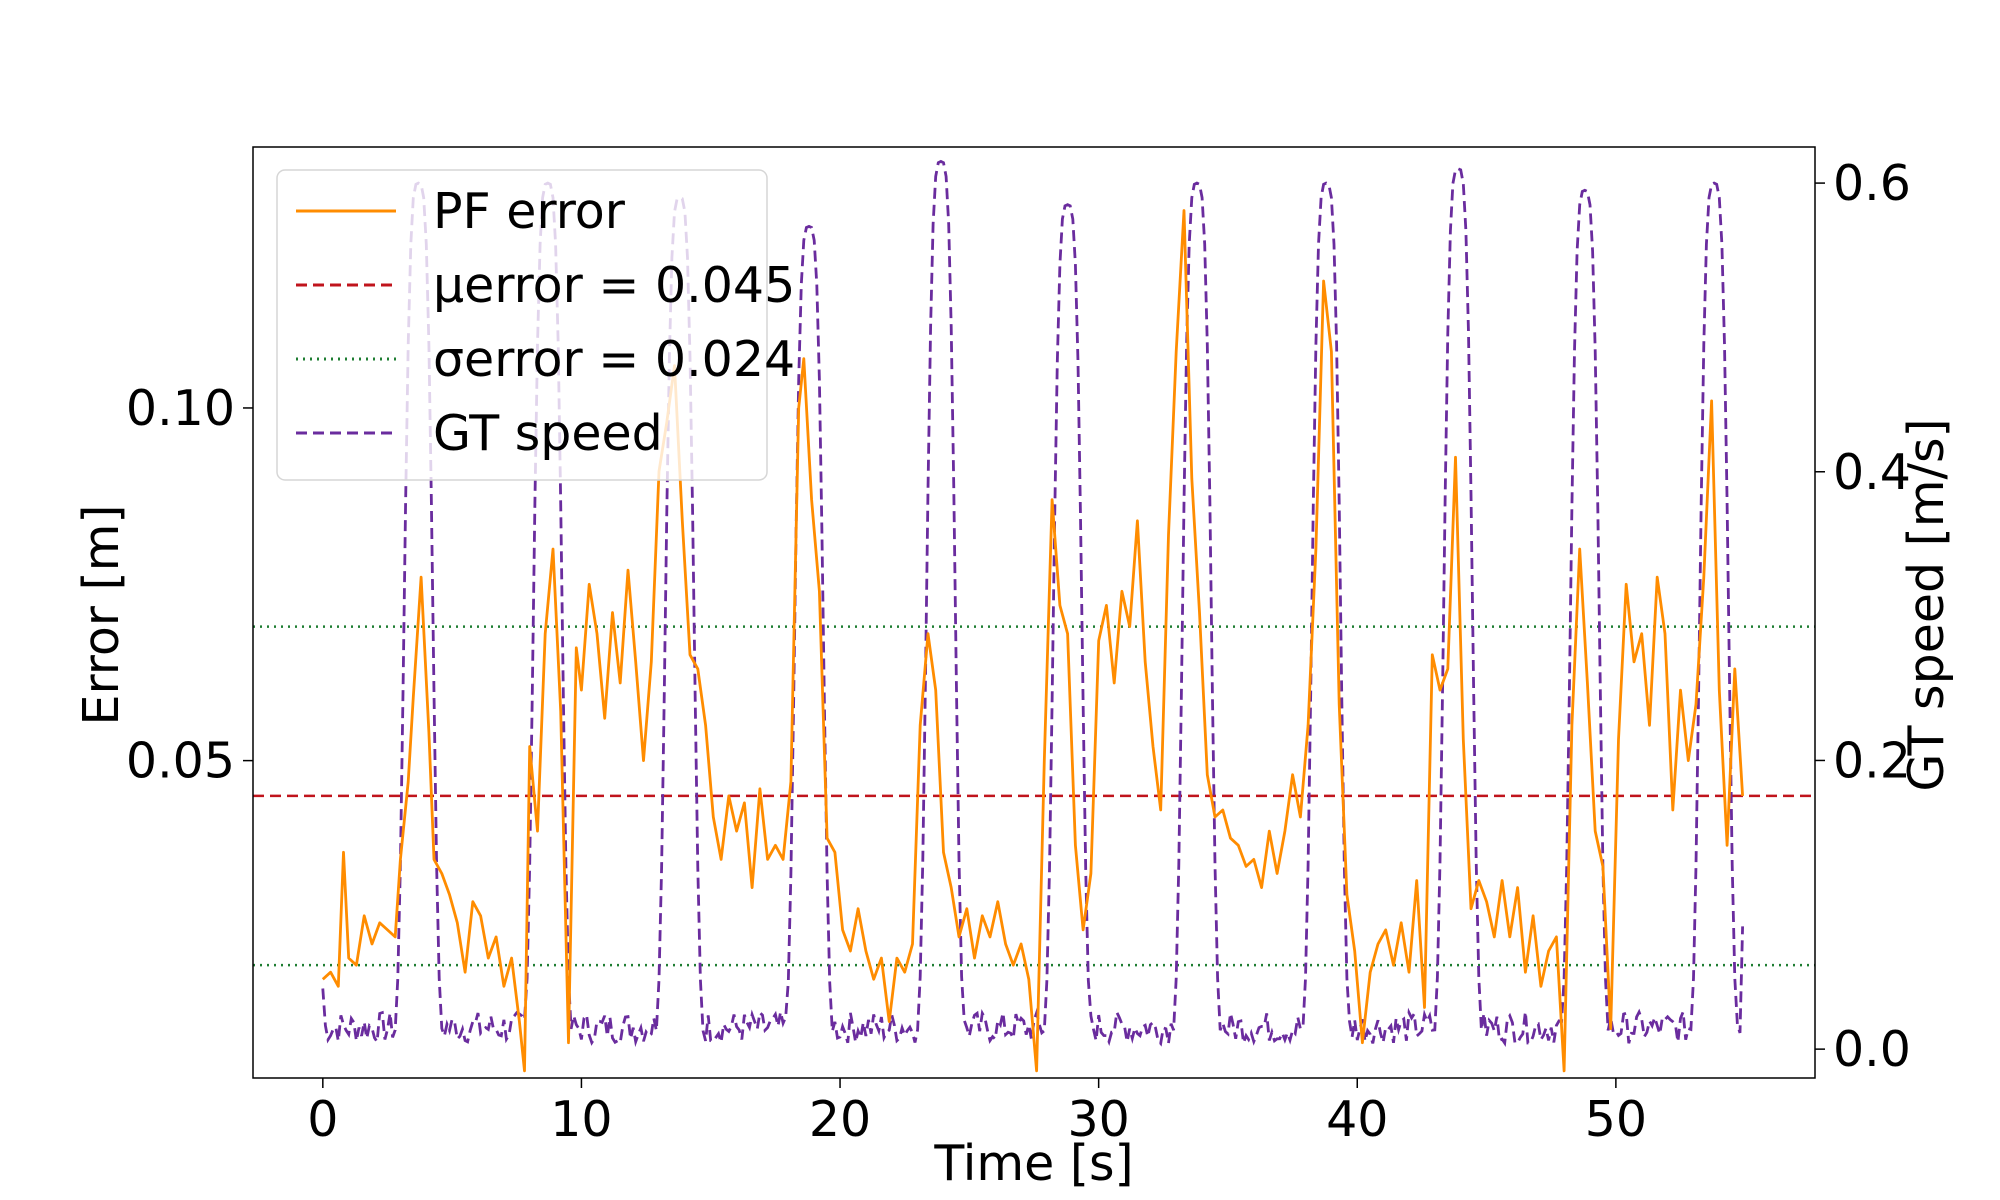  I want to click on right-axis-ticks: 0.0 0.2 0.4 0.6, so click(1863, 616).